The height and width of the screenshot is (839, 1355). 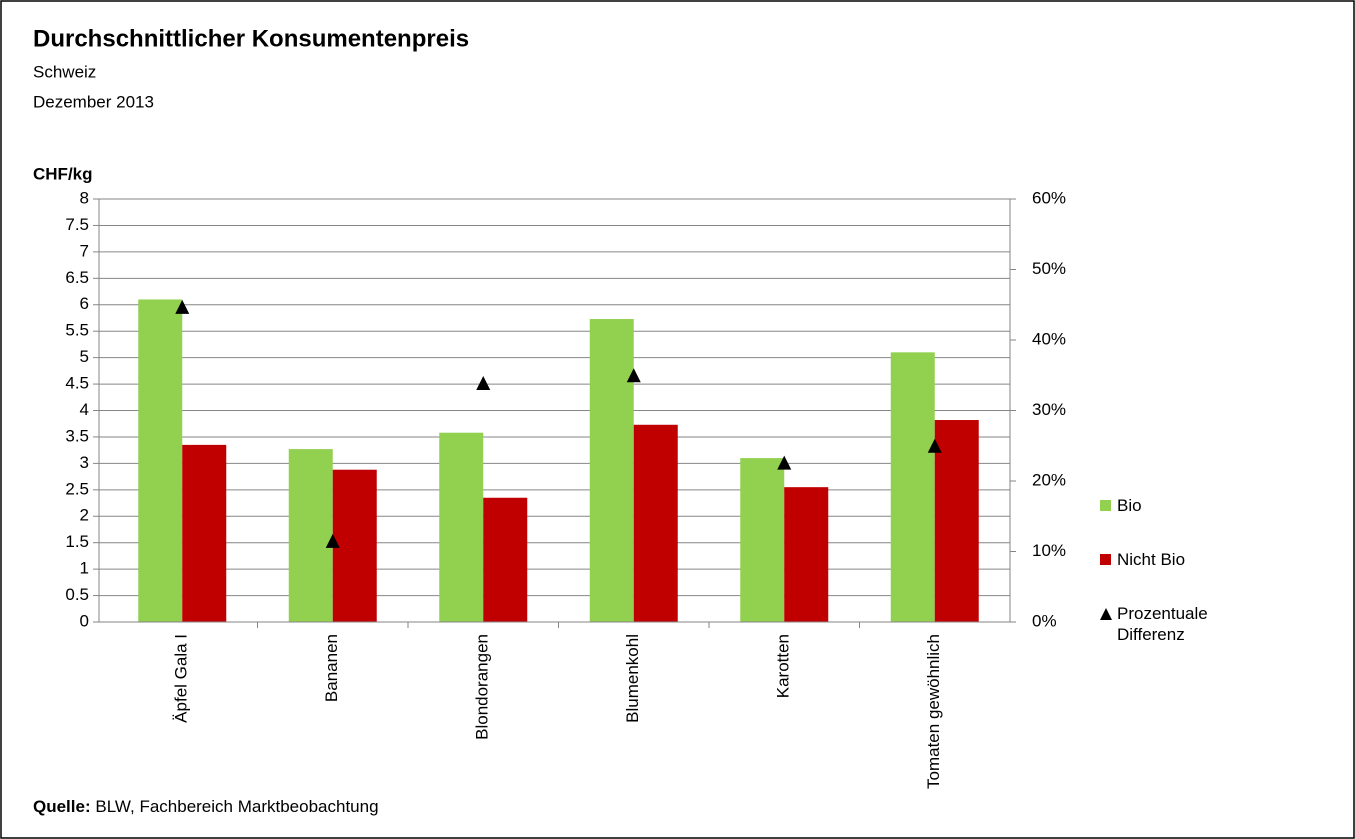 What do you see at coordinates (1049, 409) in the screenshot?
I see `y2-tick-label: 30%` at bounding box center [1049, 409].